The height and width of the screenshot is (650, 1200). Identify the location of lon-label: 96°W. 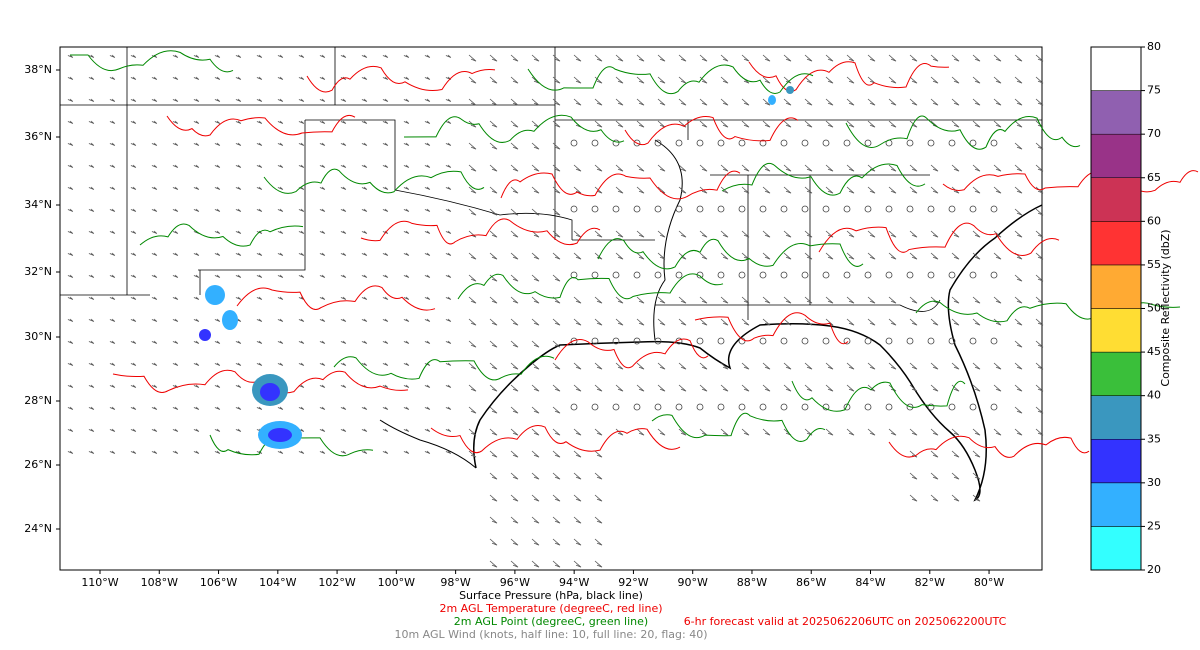
(515, 582).